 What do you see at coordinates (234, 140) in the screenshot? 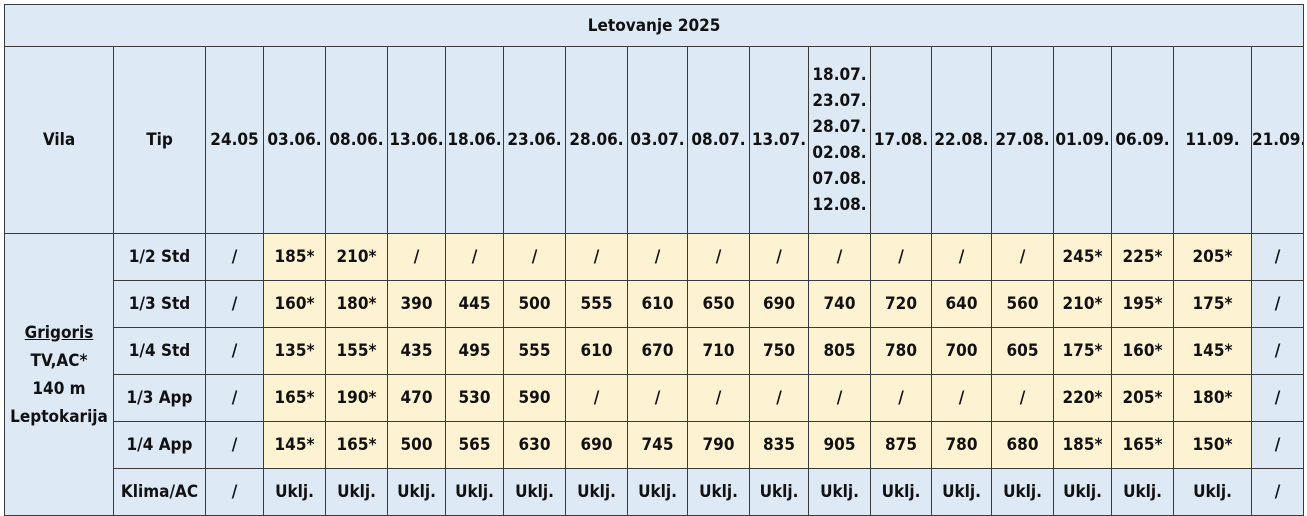
I see `column-header-date: 24.05` at bounding box center [234, 140].